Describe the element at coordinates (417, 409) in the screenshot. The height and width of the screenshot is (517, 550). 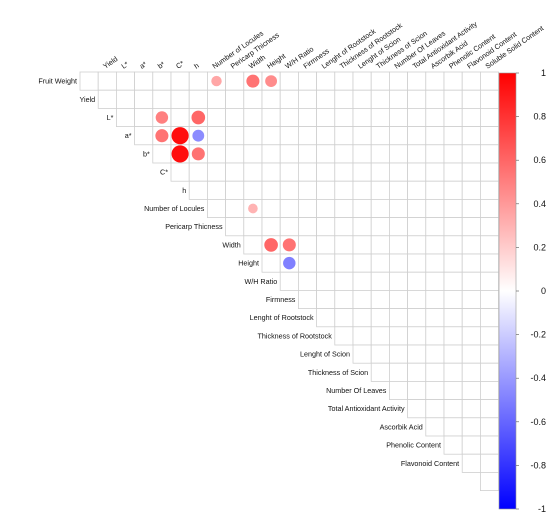
I see `cell-total-antioxidant-activity-total-antioxidant-activity` at that location.